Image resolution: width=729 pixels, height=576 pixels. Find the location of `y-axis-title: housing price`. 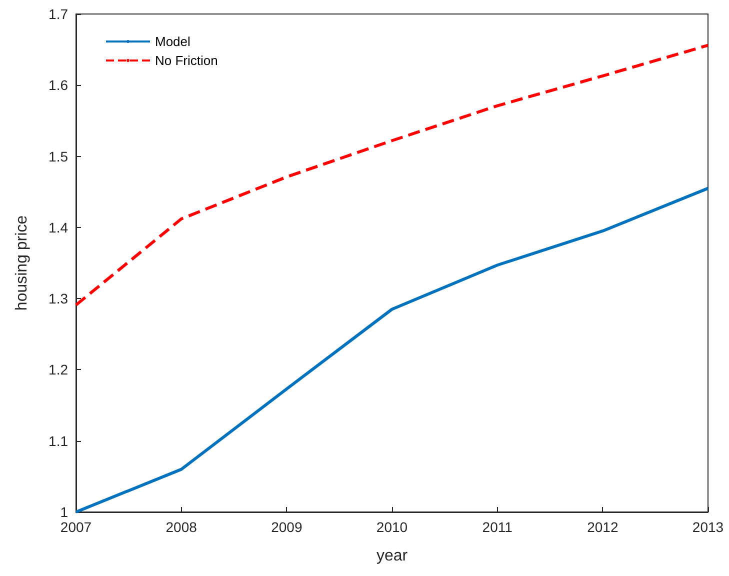

y-axis-title: housing price is located at coordinates (22, 263).